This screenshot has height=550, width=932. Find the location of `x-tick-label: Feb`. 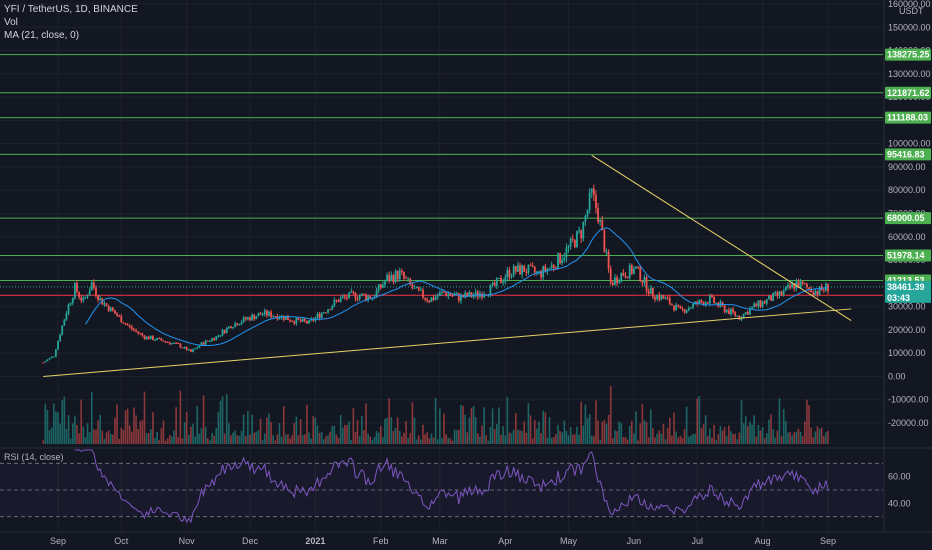

x-tick-label: Feb is located at coordinates (381, 541).